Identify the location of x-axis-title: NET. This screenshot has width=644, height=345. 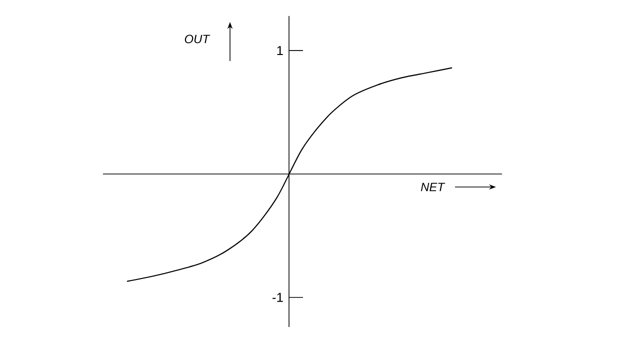
(433, 187).